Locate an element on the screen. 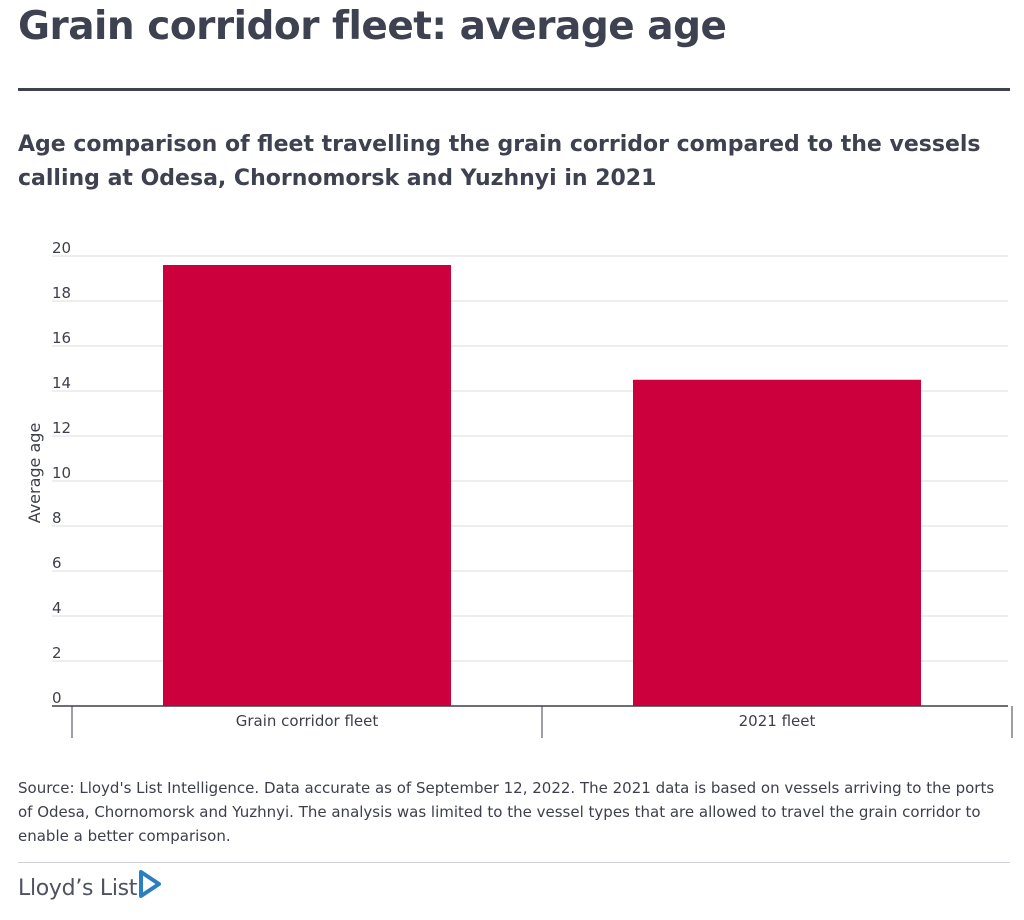 The height and width of the screenshot is (920, 1024). y-tick-label: 6 is located at coordinates (57, 563).